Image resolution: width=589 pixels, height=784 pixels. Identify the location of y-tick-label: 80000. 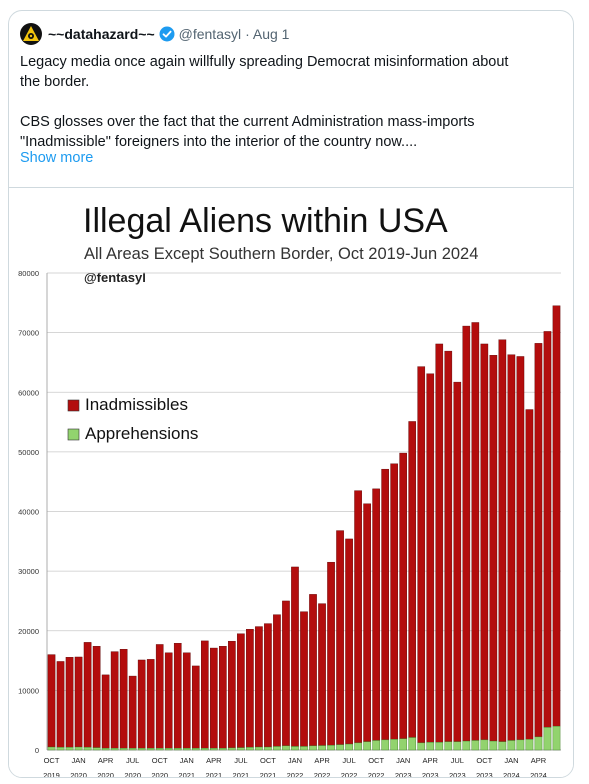
(28, 273).